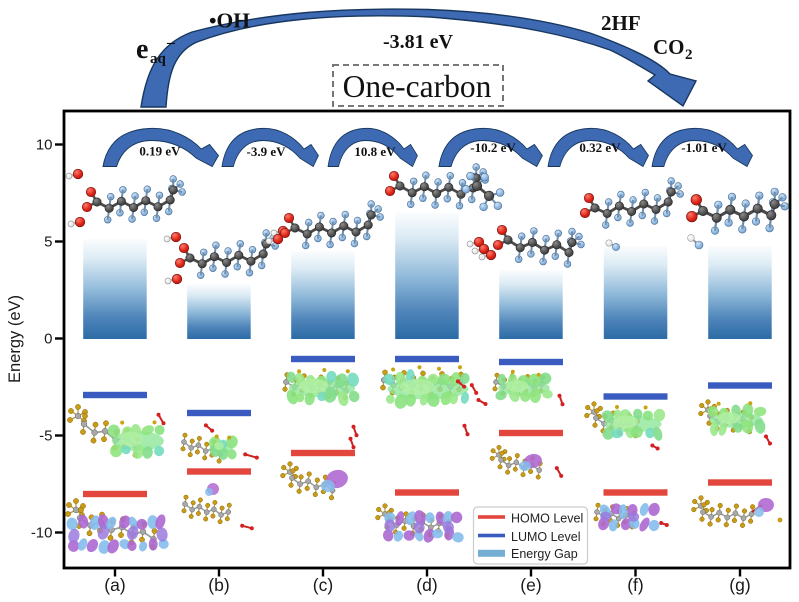 Image resolution: width=799 pixels, height=602 pixels. Describe the element at coordinates (704, 147) in the screenshot. I see `svg-text: -1.01 eV` at that location.